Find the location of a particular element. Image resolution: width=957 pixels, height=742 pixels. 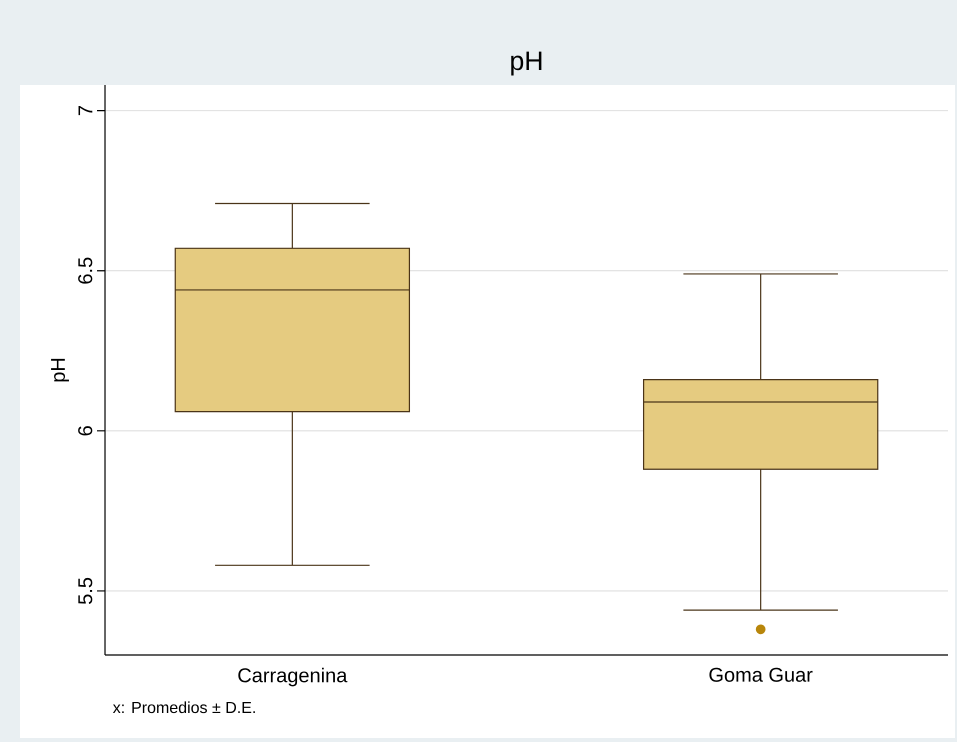

y-axis-title: pH is located at coordinates (60, 370).